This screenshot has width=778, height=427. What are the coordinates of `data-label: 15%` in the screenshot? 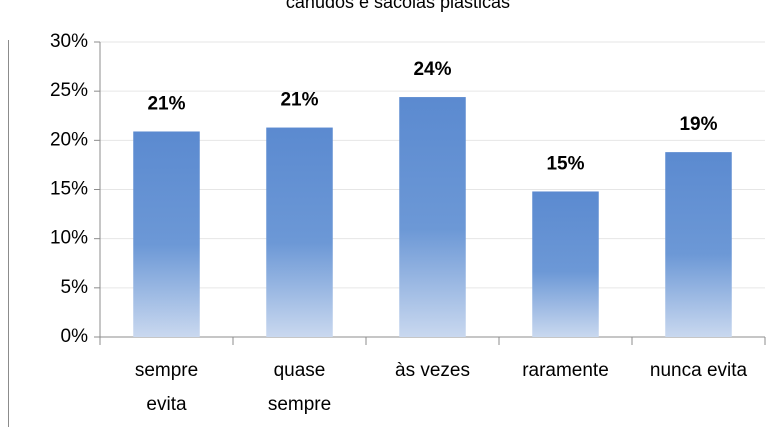 It's located at (565, 163).